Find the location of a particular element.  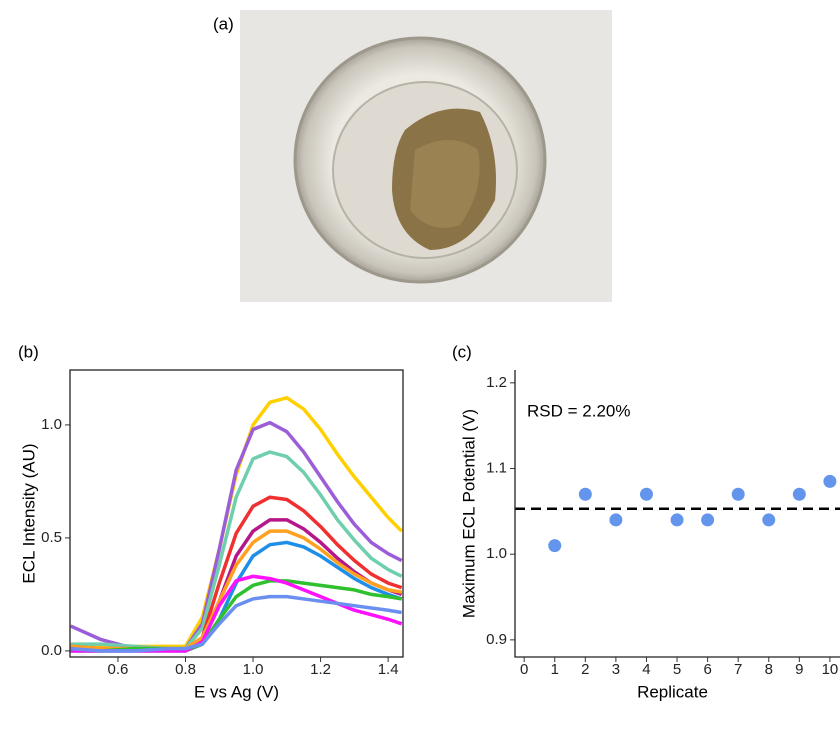

y-tick-label: 0.5 is located at coordinates (51, 537).